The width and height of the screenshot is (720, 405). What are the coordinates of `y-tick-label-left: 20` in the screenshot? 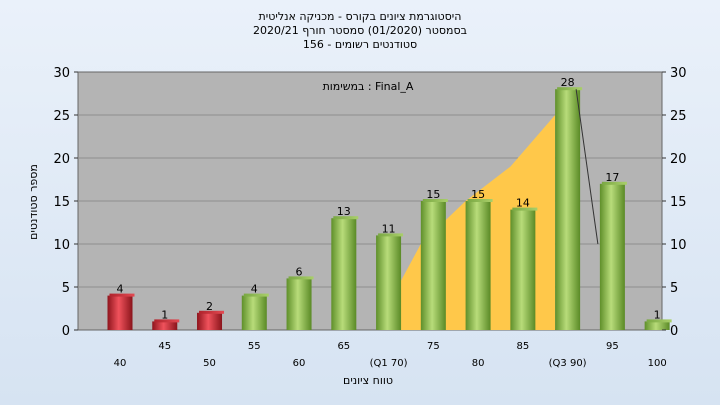 It's located at (61, 159).